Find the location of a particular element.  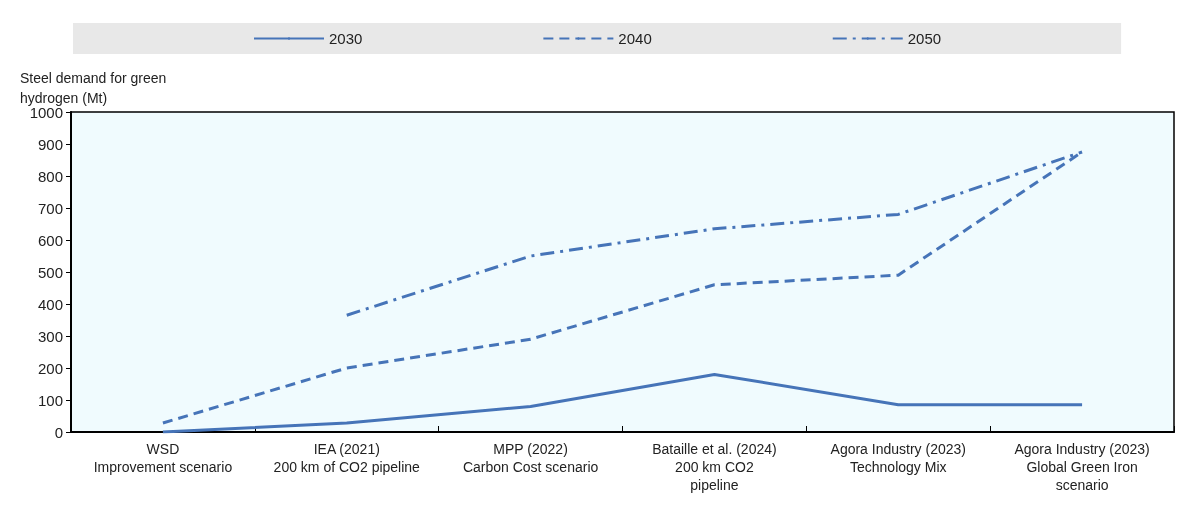

y-tick-label: 300 is located at coordinates (50, 336).